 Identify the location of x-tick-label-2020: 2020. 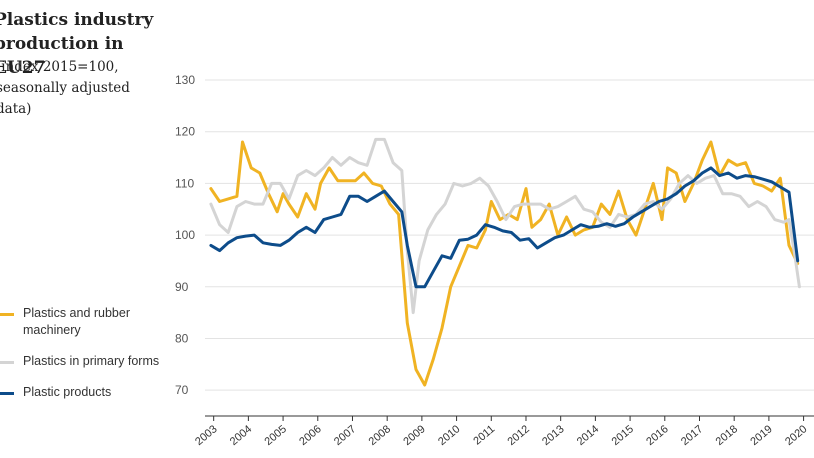
(796, 435).